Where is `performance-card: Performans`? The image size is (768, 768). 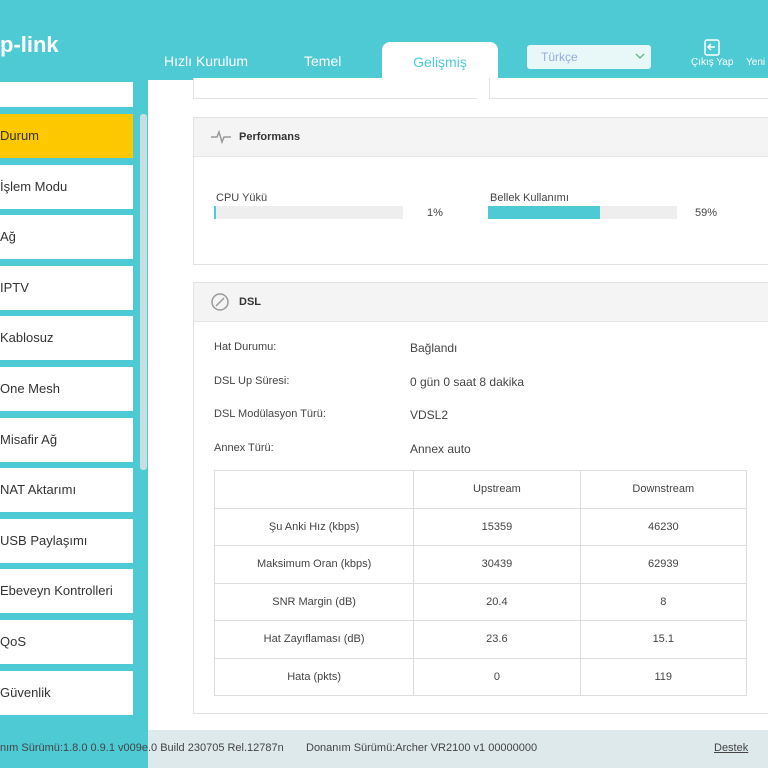
performance-card: Performans is located at coordinates (480, 191).